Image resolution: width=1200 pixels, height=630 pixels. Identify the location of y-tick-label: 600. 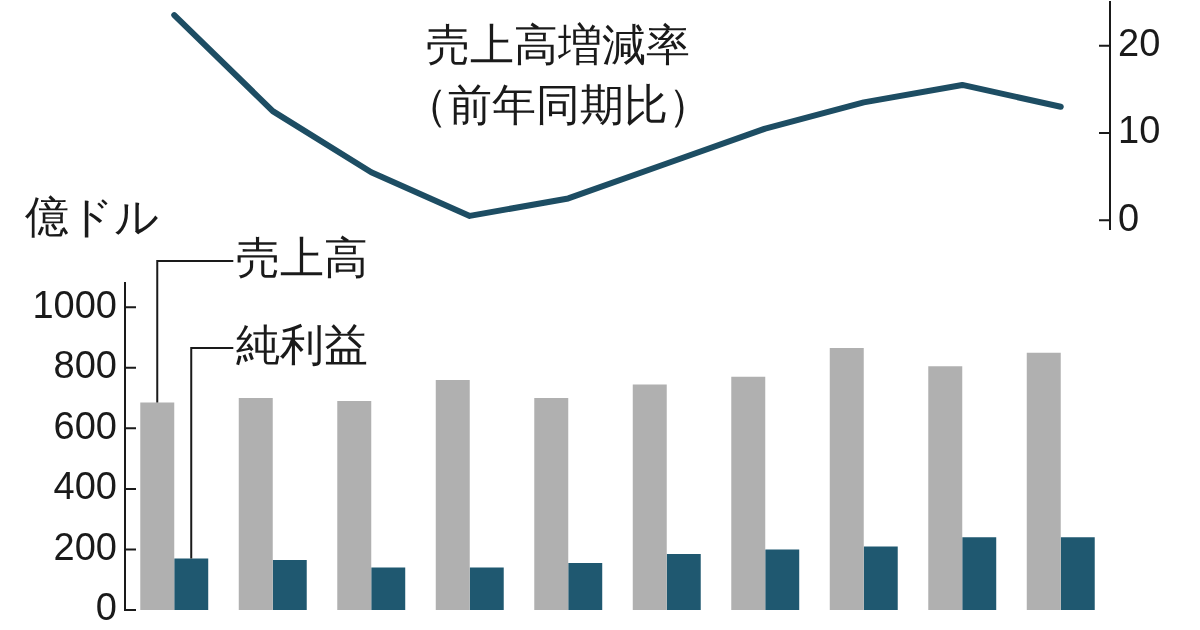
(85, 425).